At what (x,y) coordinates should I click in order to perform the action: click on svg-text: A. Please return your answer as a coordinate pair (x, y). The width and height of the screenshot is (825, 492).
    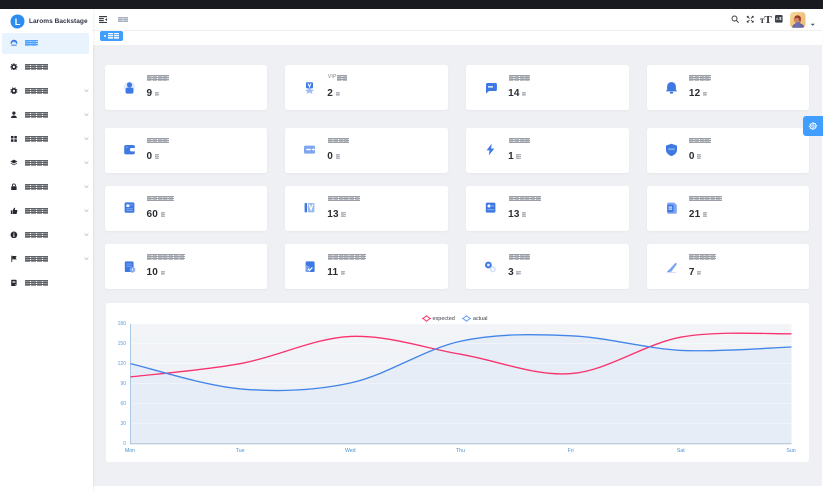
    Looking at the image, I should click on (777, 19).